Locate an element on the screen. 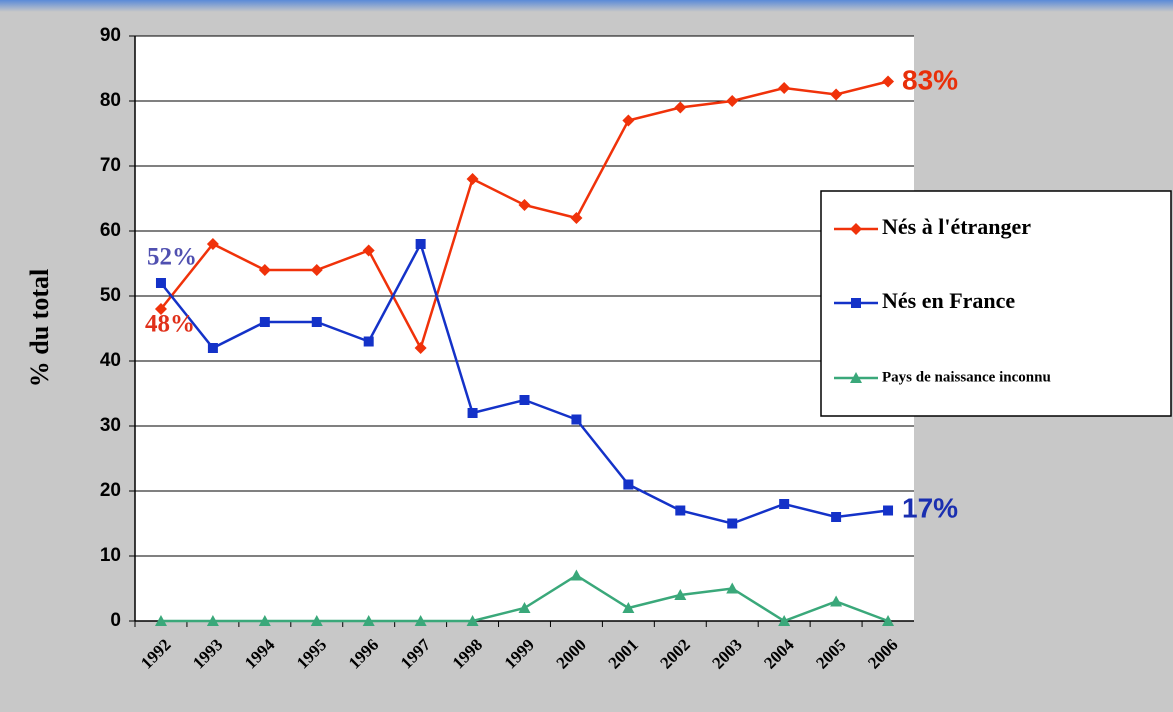 The width and height of the screenshot is (1173, 712). y-axis-label: % du total is located at coordinates (39, 328).